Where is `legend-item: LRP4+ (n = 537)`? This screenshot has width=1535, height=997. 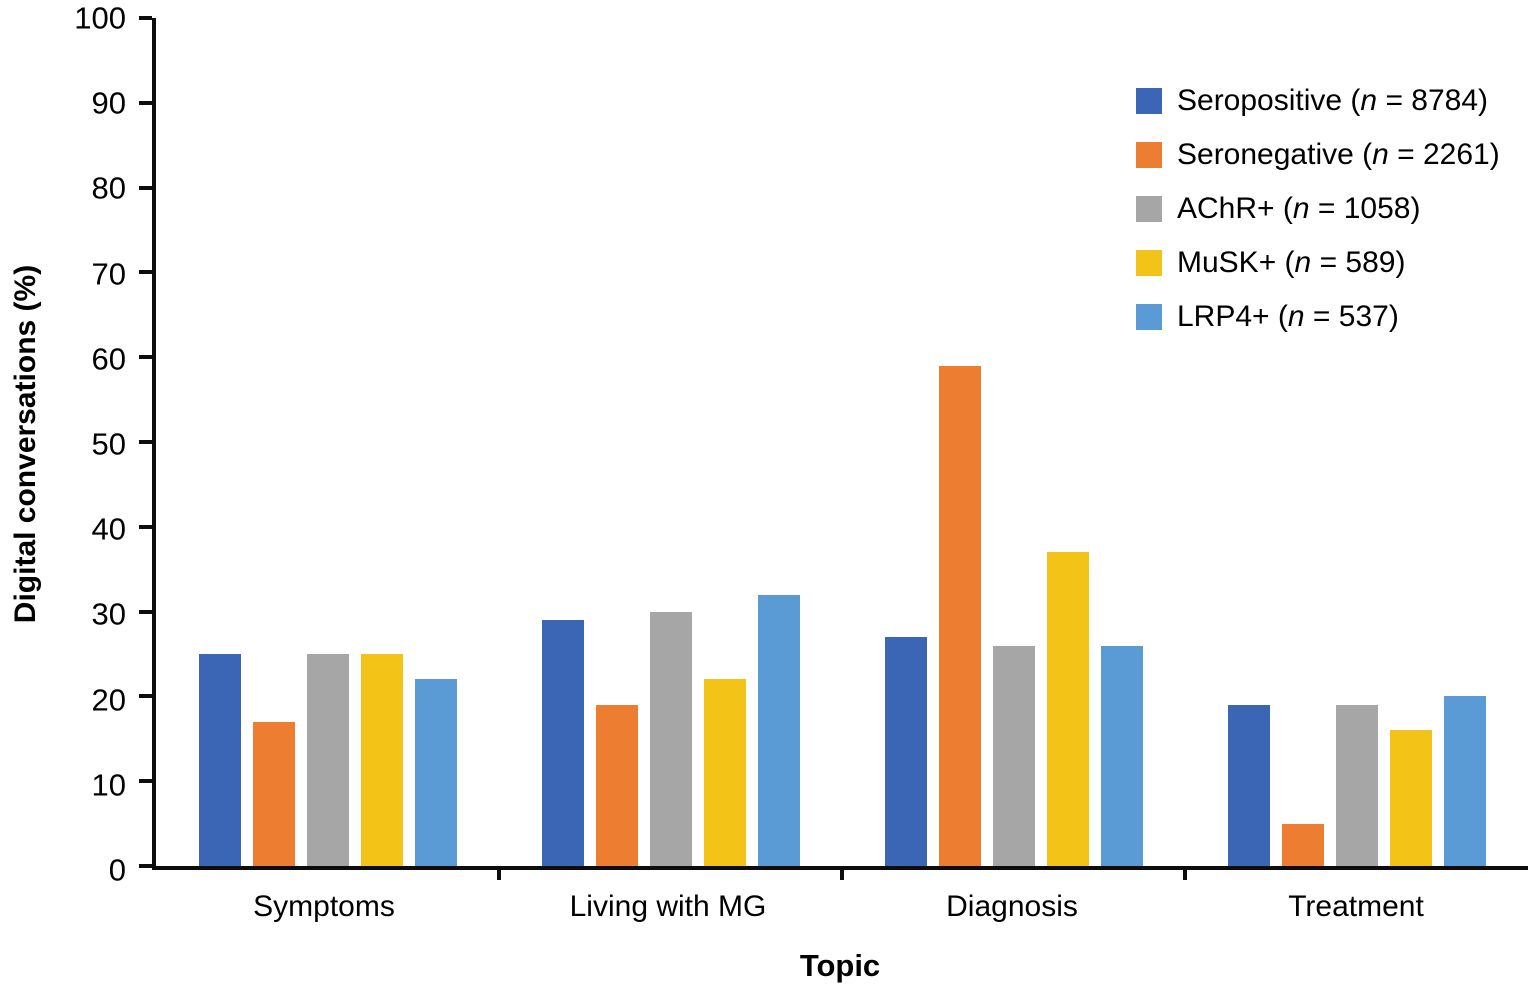
legend-item: LRP4+ (n = 537) is located at coordinates (1318, 317).